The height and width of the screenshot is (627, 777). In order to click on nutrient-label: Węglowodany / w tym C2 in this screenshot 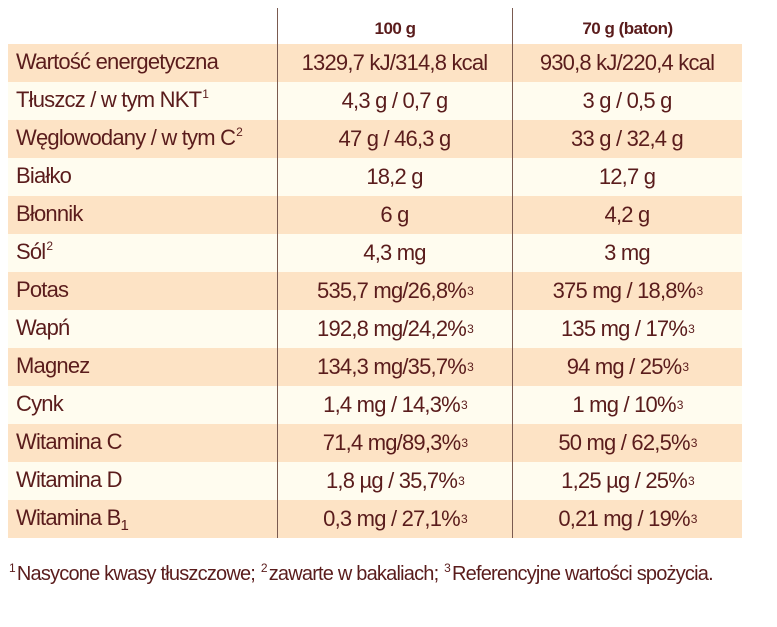, I will do `click(142, 139)`.